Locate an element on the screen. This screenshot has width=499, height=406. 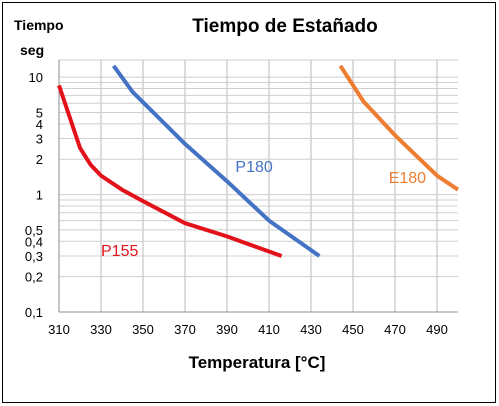
y-tick-label: 5 is located at coordinates (39, 113).